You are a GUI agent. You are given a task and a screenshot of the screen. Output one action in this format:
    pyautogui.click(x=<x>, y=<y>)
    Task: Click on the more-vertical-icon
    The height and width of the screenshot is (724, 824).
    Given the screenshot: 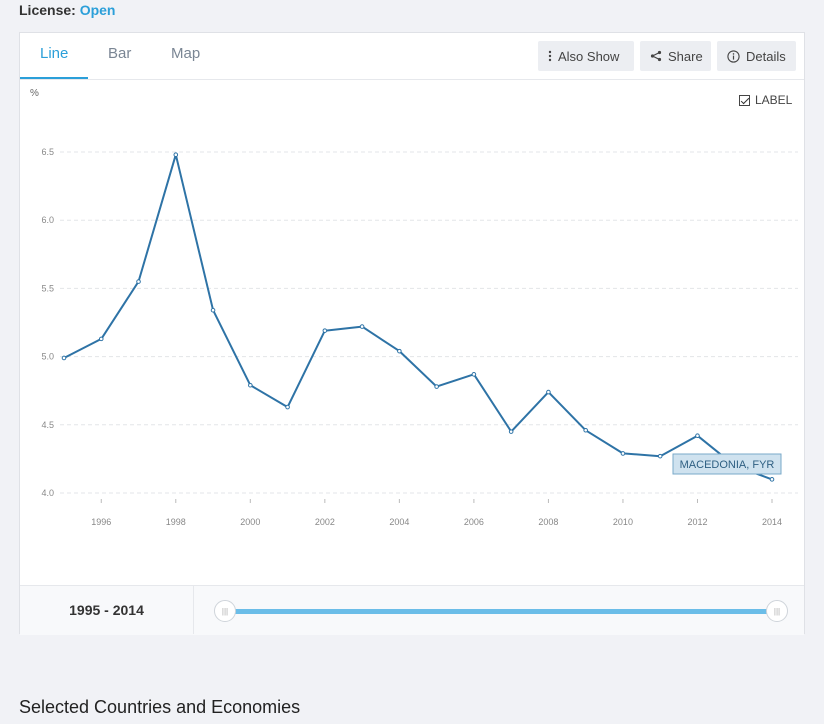 What is the action you would take?
    pyautogui.click(x=550, y=56)
    